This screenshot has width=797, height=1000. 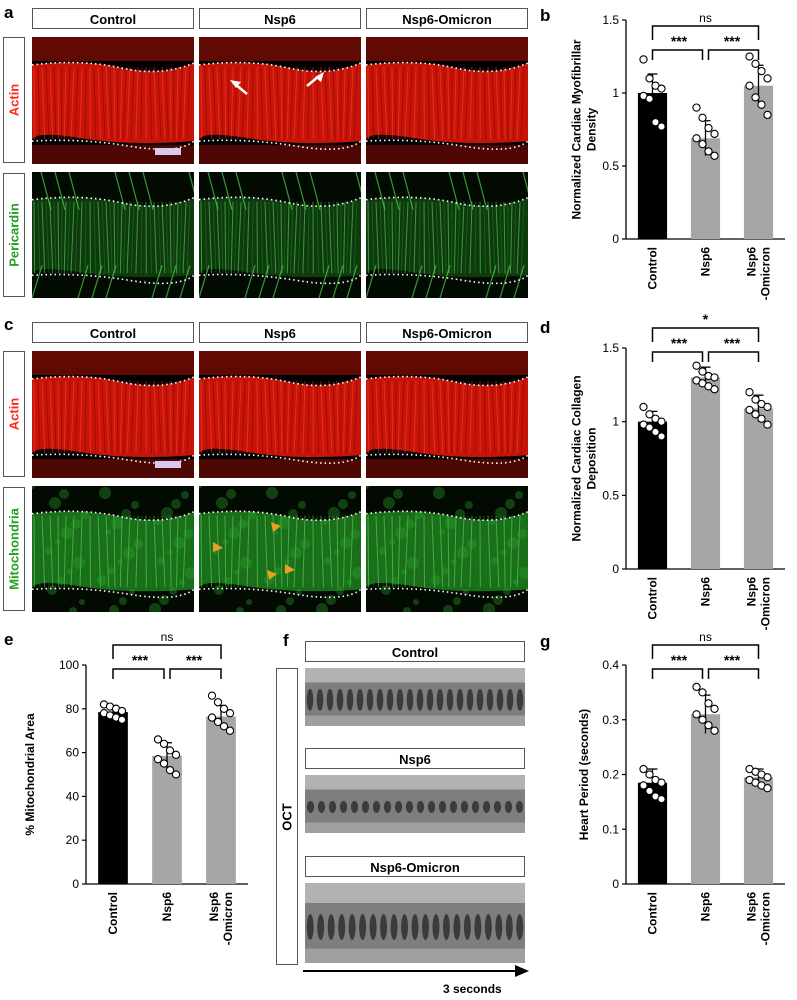 What do you see at coordinates (14, 235) in the screenshot?
I see `row-label-pericardin: Pericardin` at bounding box center [14, 235].